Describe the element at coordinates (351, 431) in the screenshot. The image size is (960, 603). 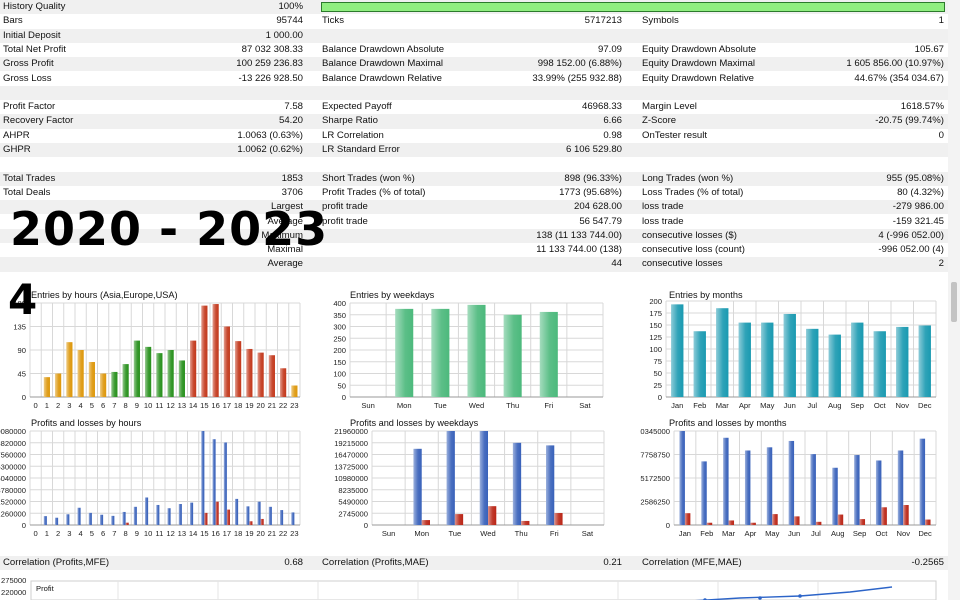
I see `y-tick-label: 21960000` at that location.